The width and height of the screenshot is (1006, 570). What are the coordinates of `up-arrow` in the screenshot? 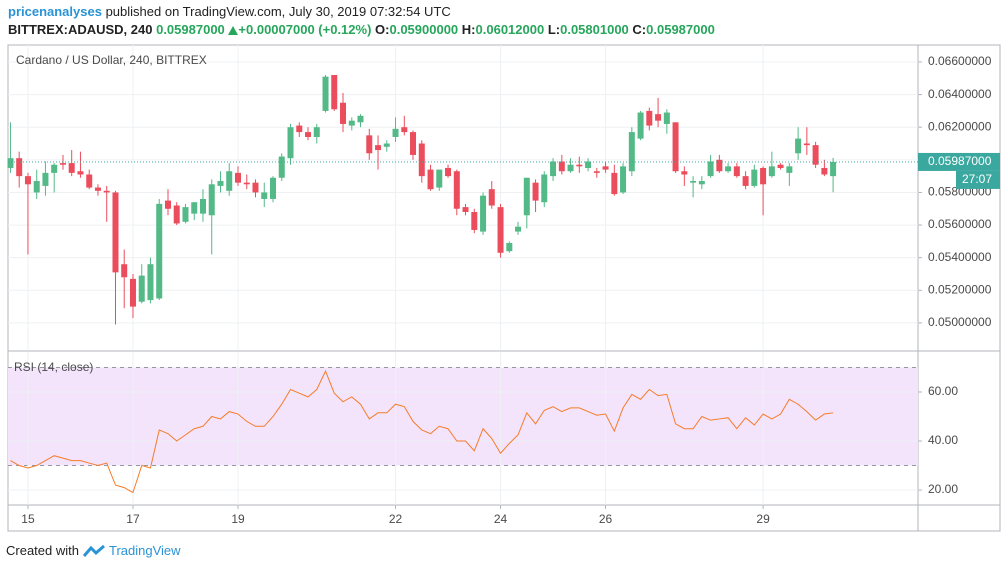 It's located at (233, 30).